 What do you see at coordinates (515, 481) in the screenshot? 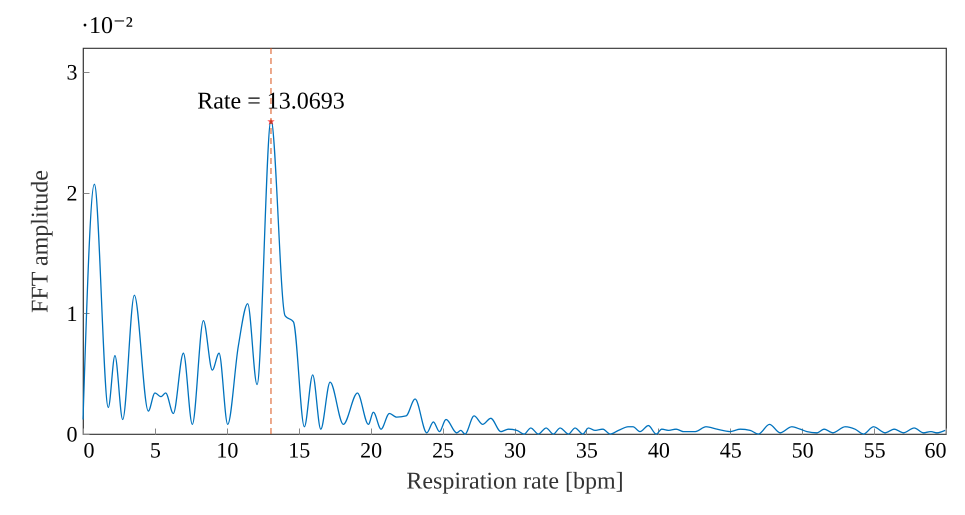
I see `x-axis-title: Respiration rate [bpm]` at bounding box center [515, 481].